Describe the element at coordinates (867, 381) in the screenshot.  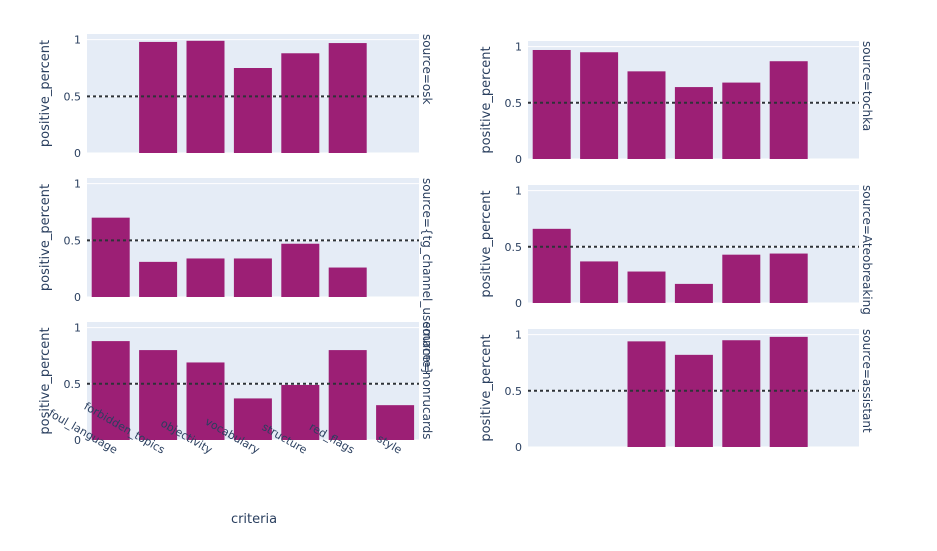
I see `facet-label: source=assistant` at that location.